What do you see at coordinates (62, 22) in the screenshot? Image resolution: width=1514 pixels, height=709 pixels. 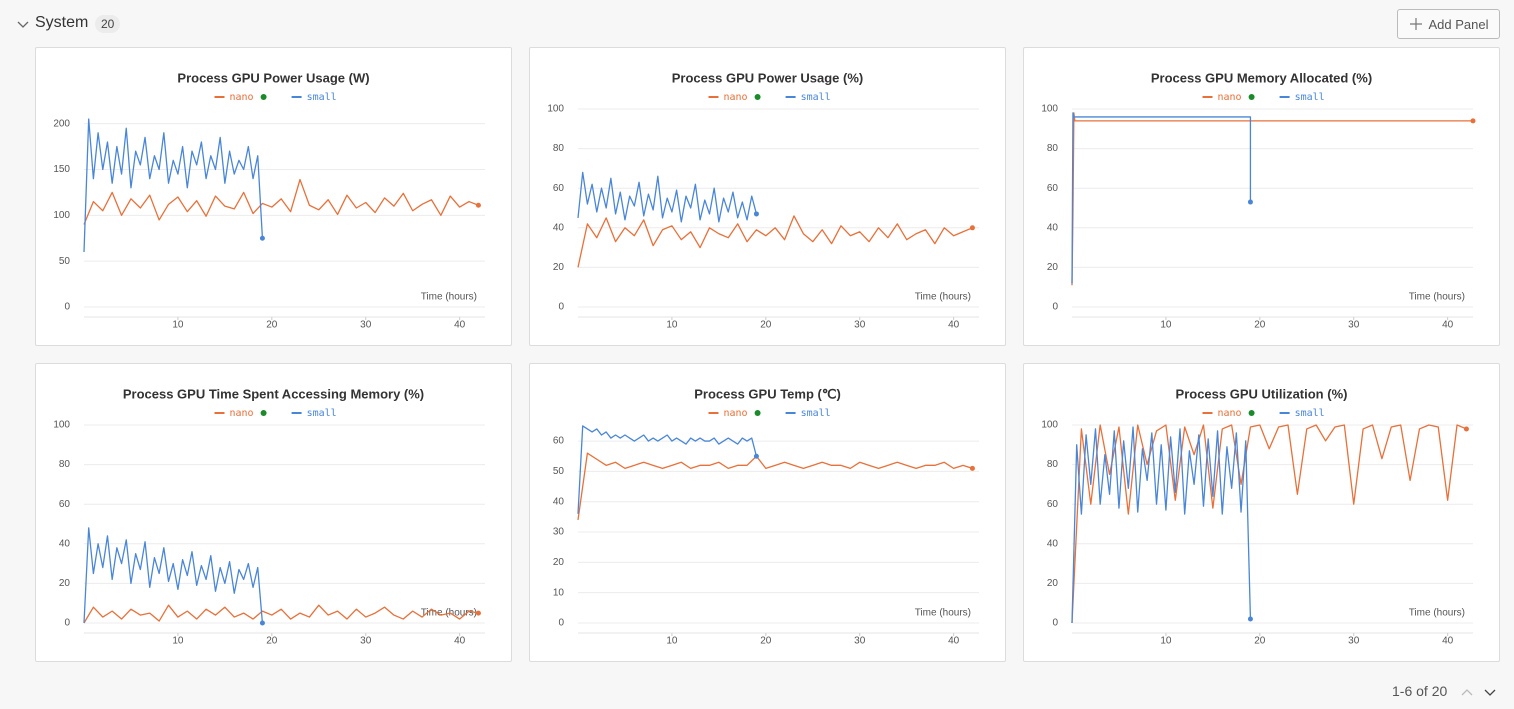 I see `section-title: System` at bounding box center [62, 22].